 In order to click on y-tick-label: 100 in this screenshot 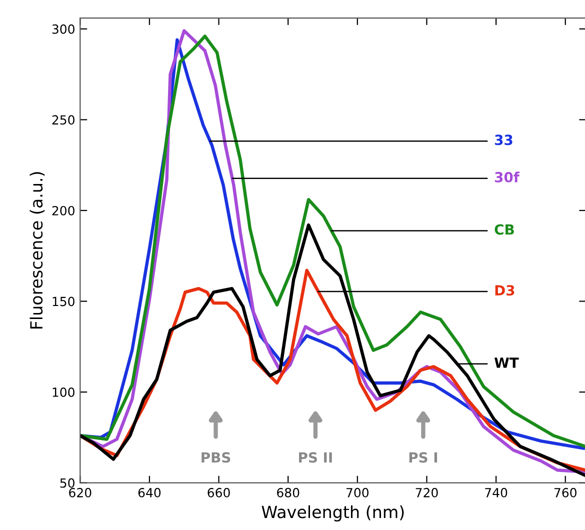, I will do `click(63, 392)`.